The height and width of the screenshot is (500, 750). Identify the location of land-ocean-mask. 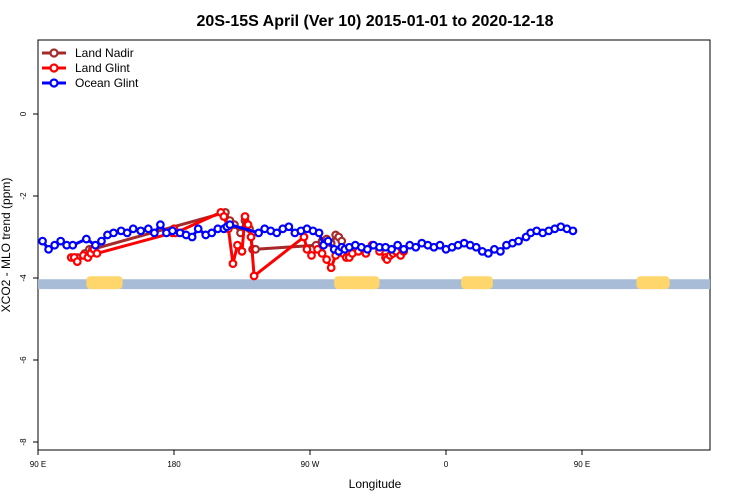
(374, 283).